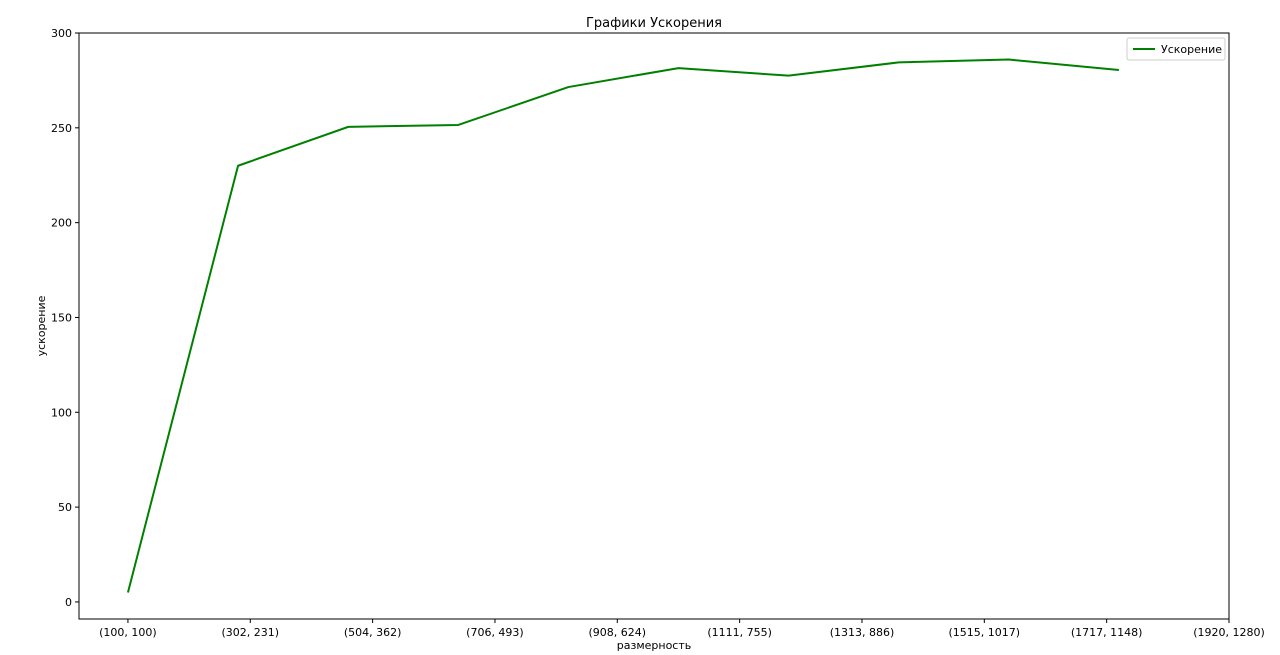 The width and height of the screenshot is (1280, 655). Describe the element at coordinates (1191, 49) in the screenshot. I see `legend-label: Ускорение` at that location.